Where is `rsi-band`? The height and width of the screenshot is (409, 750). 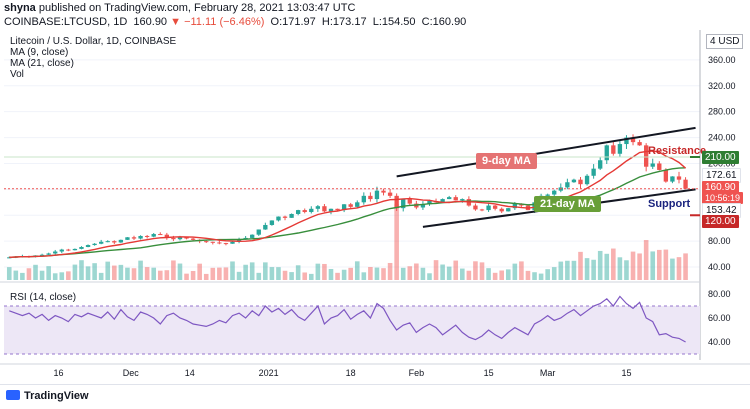 rsi-band is located at coordinates (352, 330).